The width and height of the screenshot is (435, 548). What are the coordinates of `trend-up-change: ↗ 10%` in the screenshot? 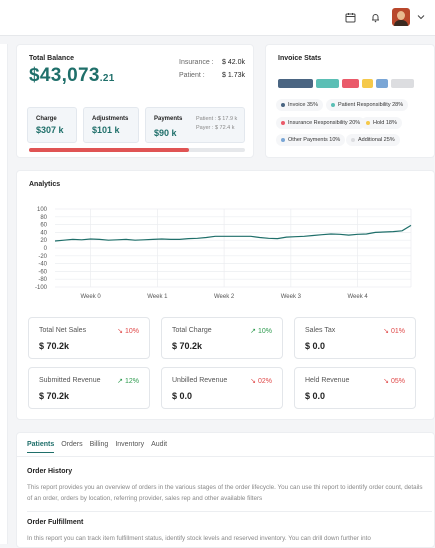 It's located at (261, 331).